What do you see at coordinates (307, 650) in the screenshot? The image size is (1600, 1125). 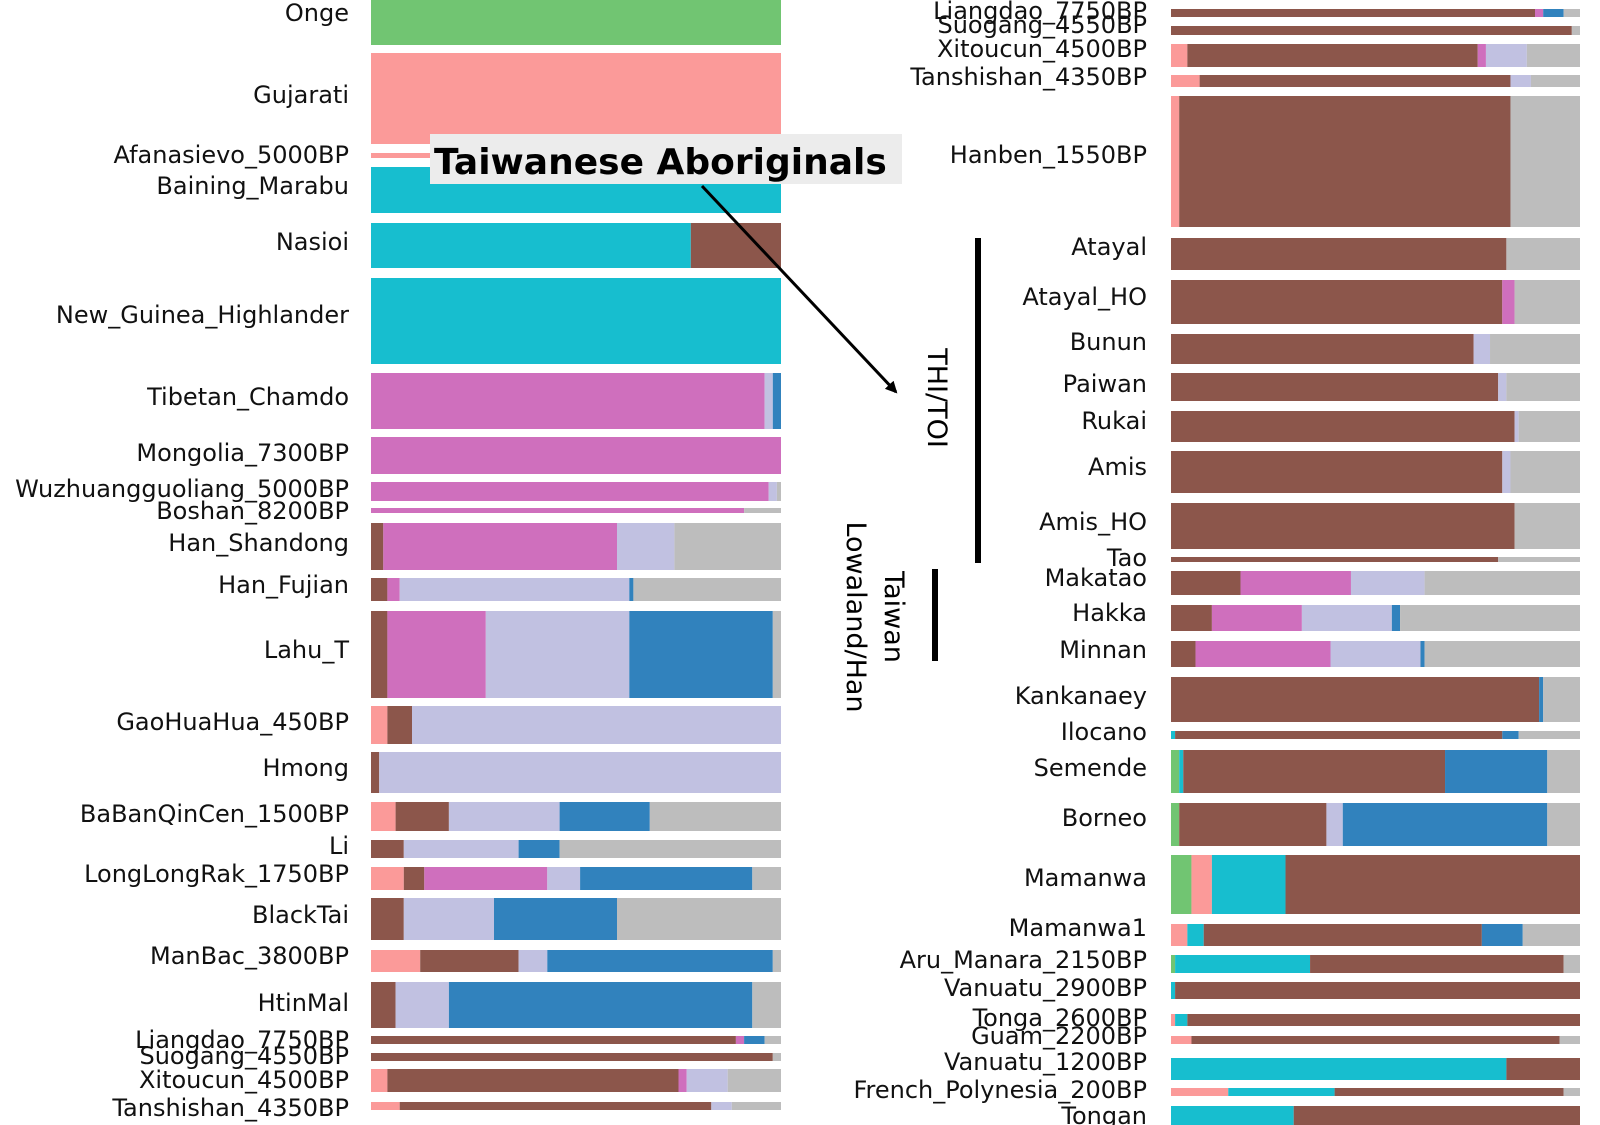 I see `population-label: Lahu_T` at bounding box center [307, 650].